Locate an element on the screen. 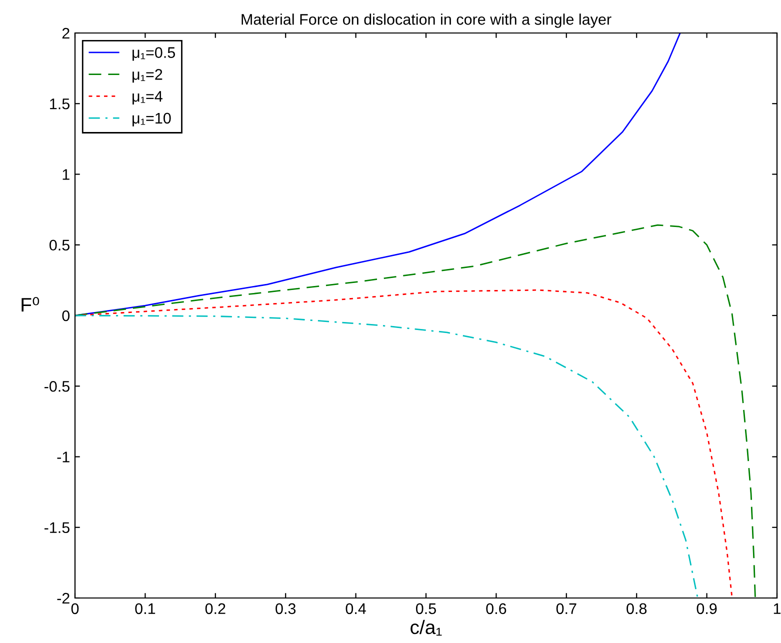 The image size is (781, 643). y-tick-label: -0.5 is located at coordinates (57, 386).